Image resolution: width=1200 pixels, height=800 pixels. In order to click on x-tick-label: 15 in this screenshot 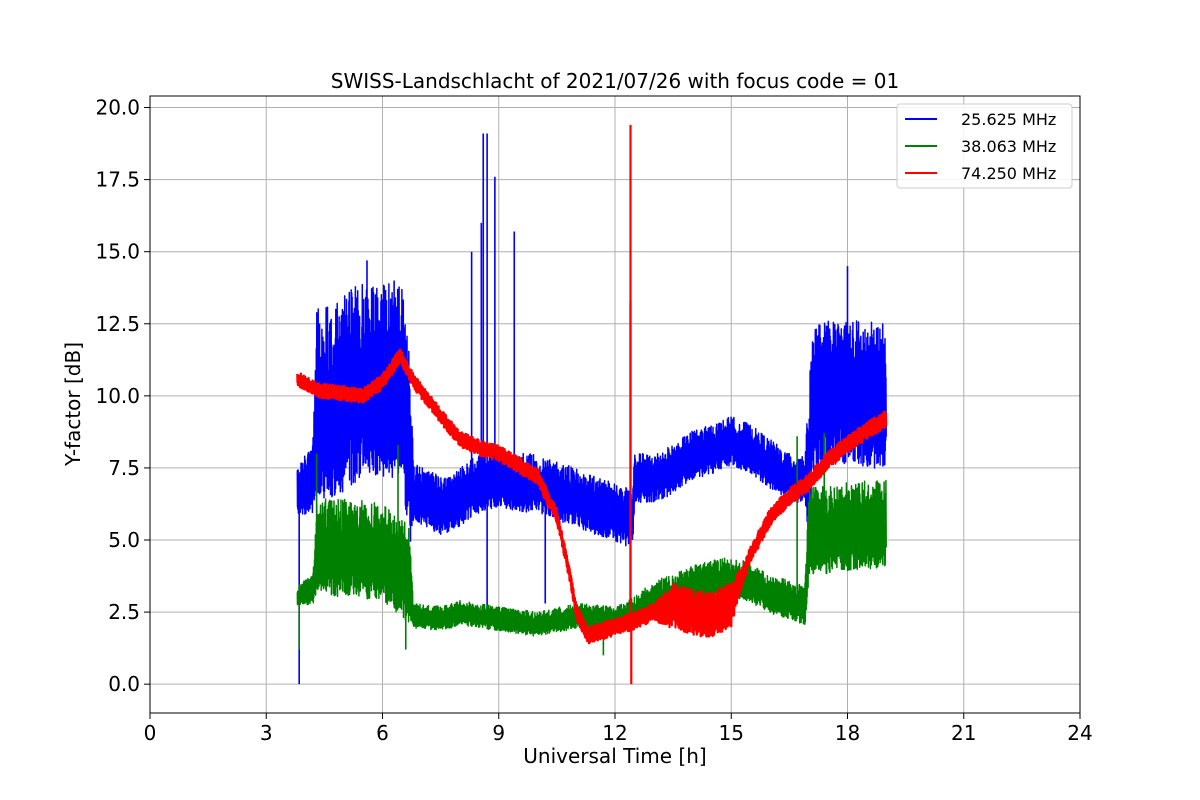, I will do `click(731, 733)`.